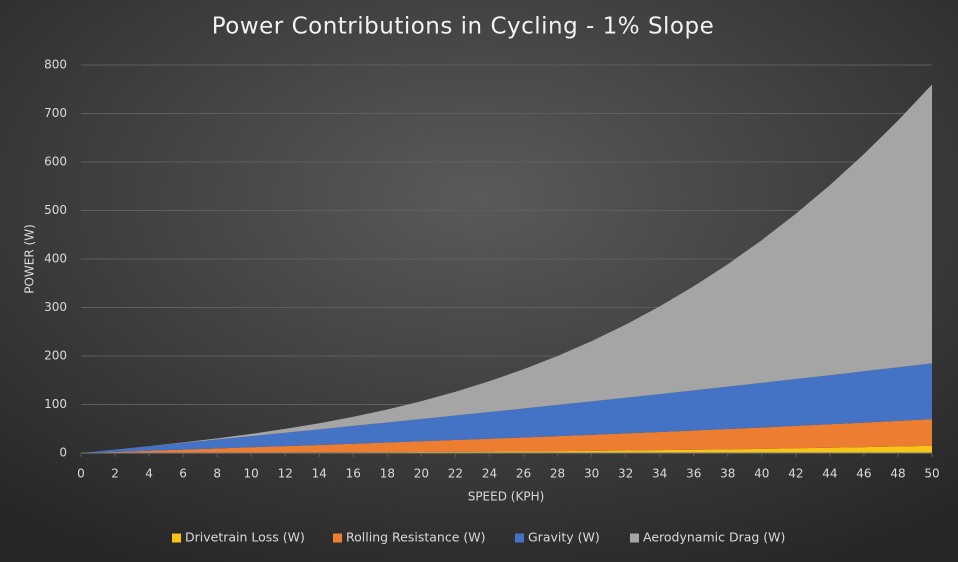 Image resolution: width=958 pixels, height=562 pixels. Describe the element at coordinates (455, 474) in the screenshot. I see `x-tick-label: 22` at that location.